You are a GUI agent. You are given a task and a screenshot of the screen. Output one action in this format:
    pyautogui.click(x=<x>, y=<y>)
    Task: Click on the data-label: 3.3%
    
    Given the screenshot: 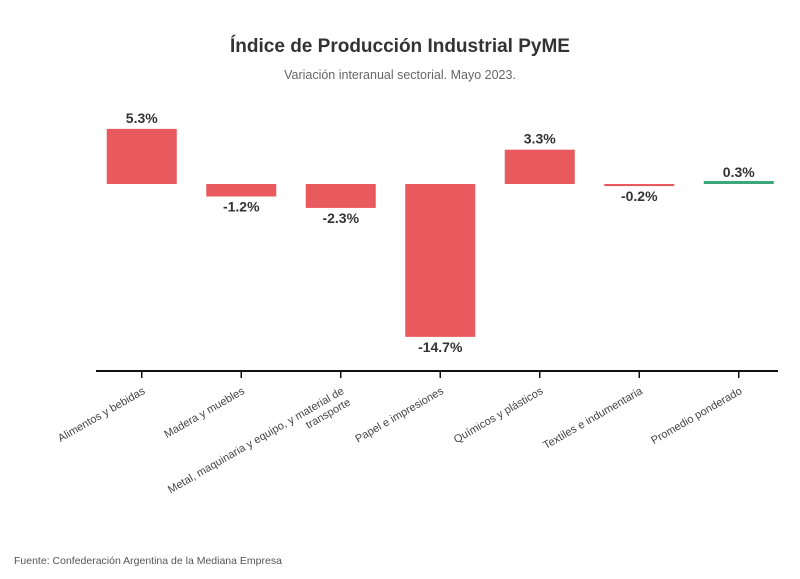 What is the action you would take?
    pyautogui.click(x=540, y=139)
    